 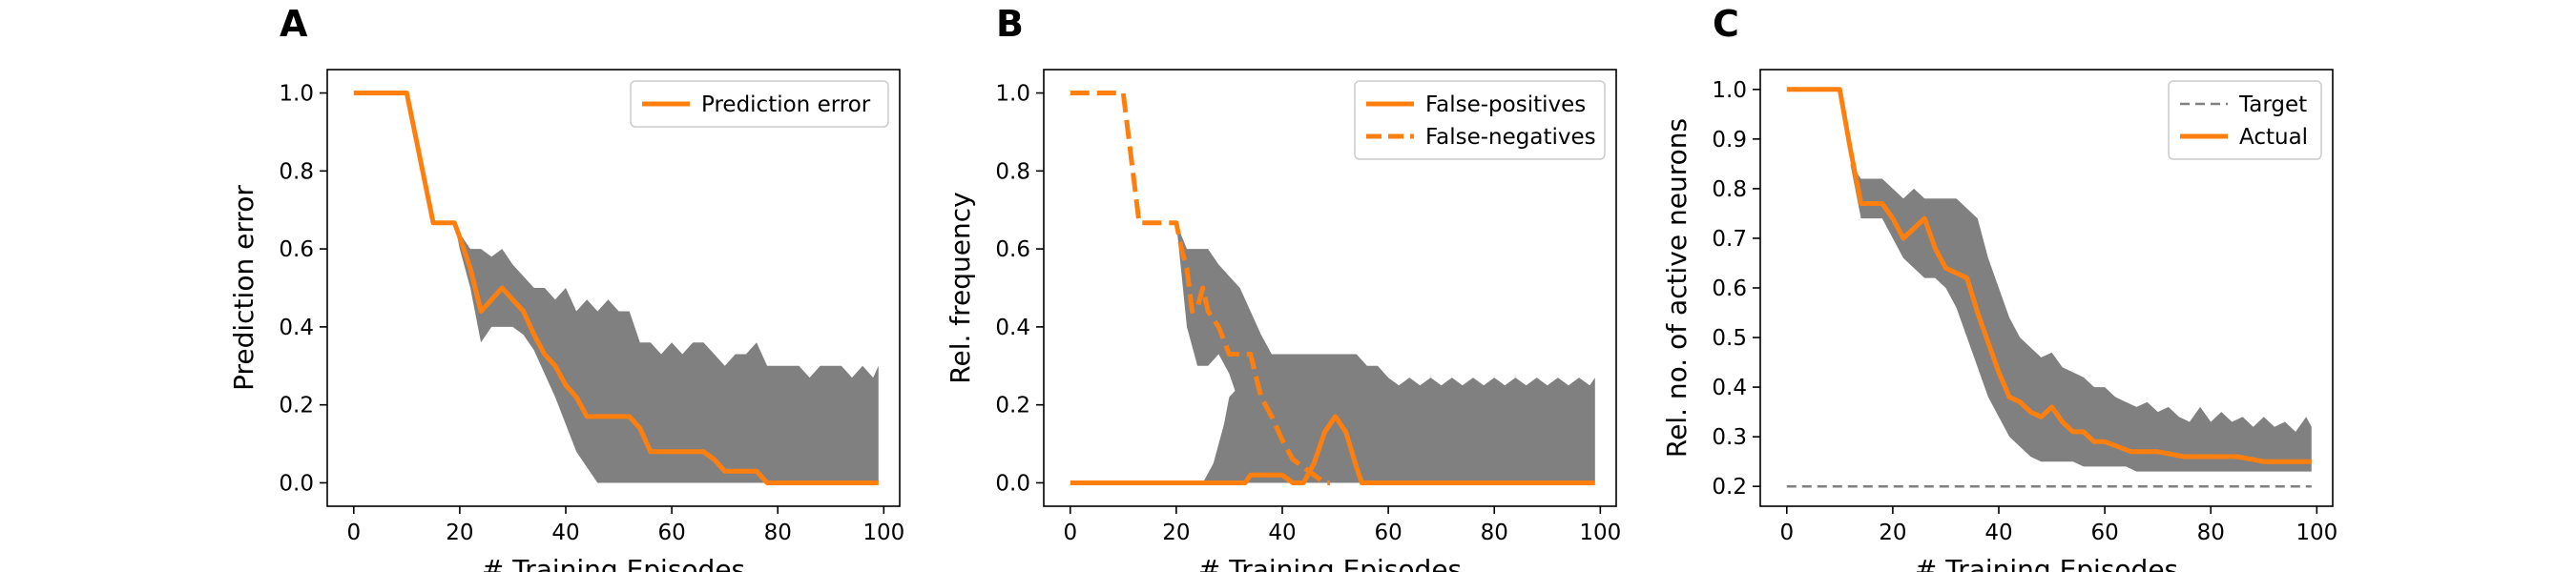 What do you see at coordinates (1012, 250) in the screenshot?
I see `y-tick-label-b-3: 0.6` at bounding box center [1012, 250].